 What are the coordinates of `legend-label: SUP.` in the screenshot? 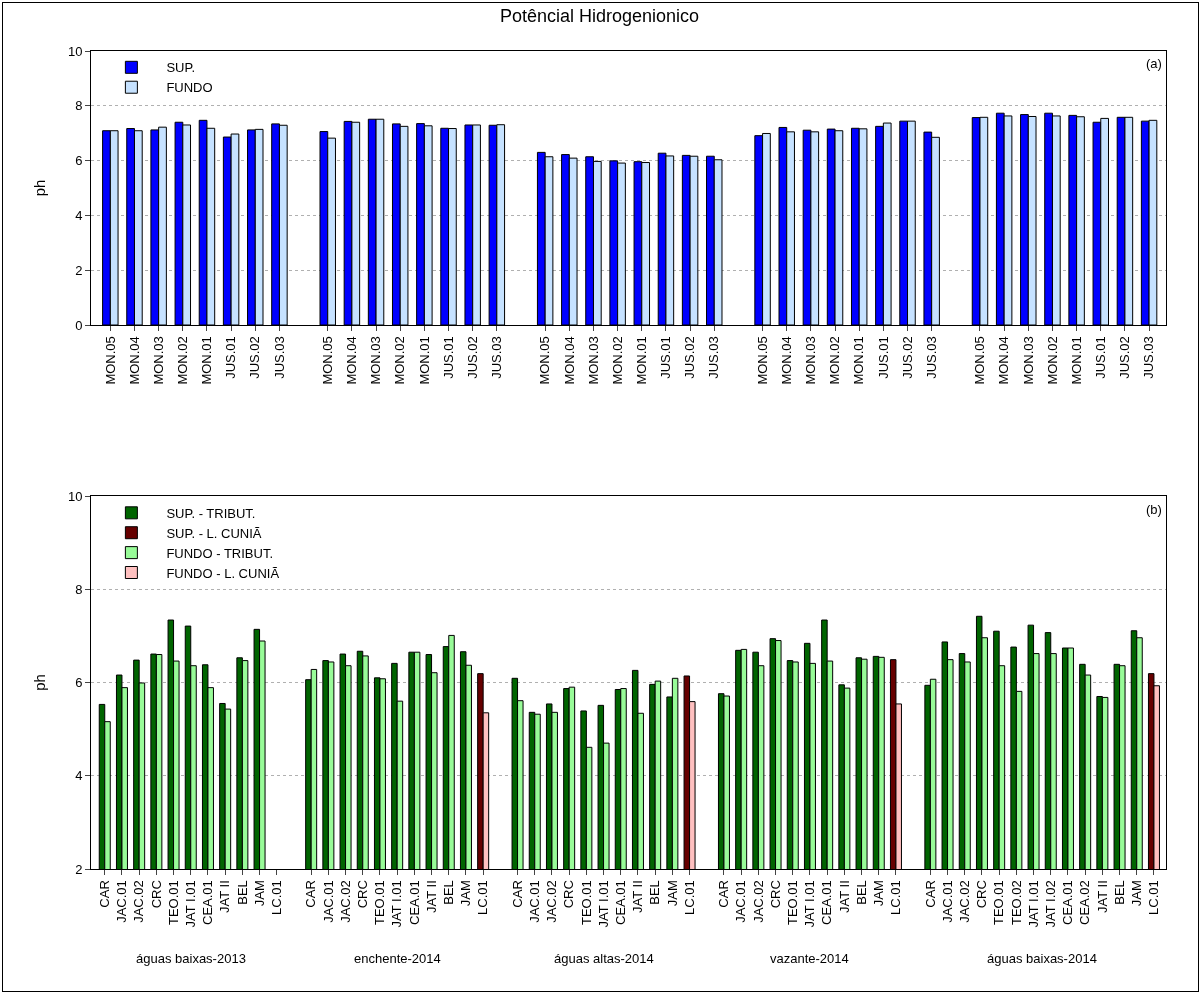 It's located at (181, 68).